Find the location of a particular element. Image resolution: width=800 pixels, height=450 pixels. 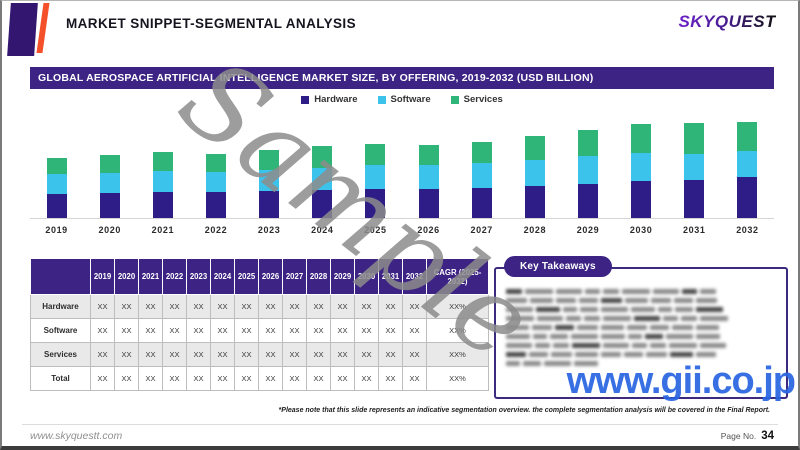

bar-2026 is located at coordinates (428, 181).